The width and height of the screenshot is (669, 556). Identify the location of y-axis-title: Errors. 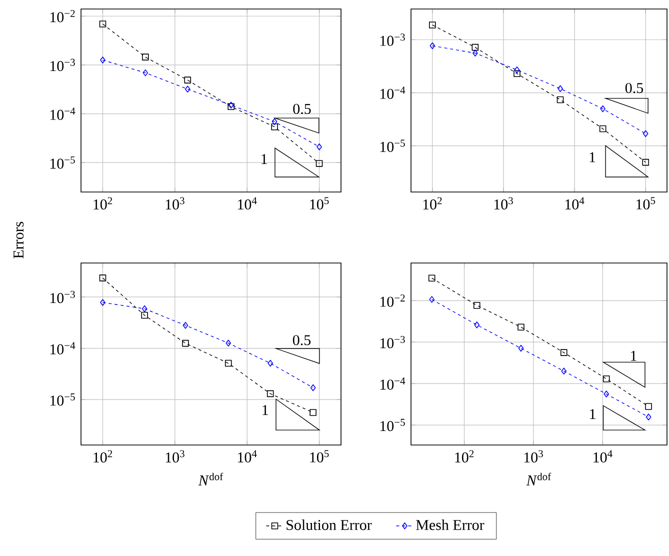
(19, 240).